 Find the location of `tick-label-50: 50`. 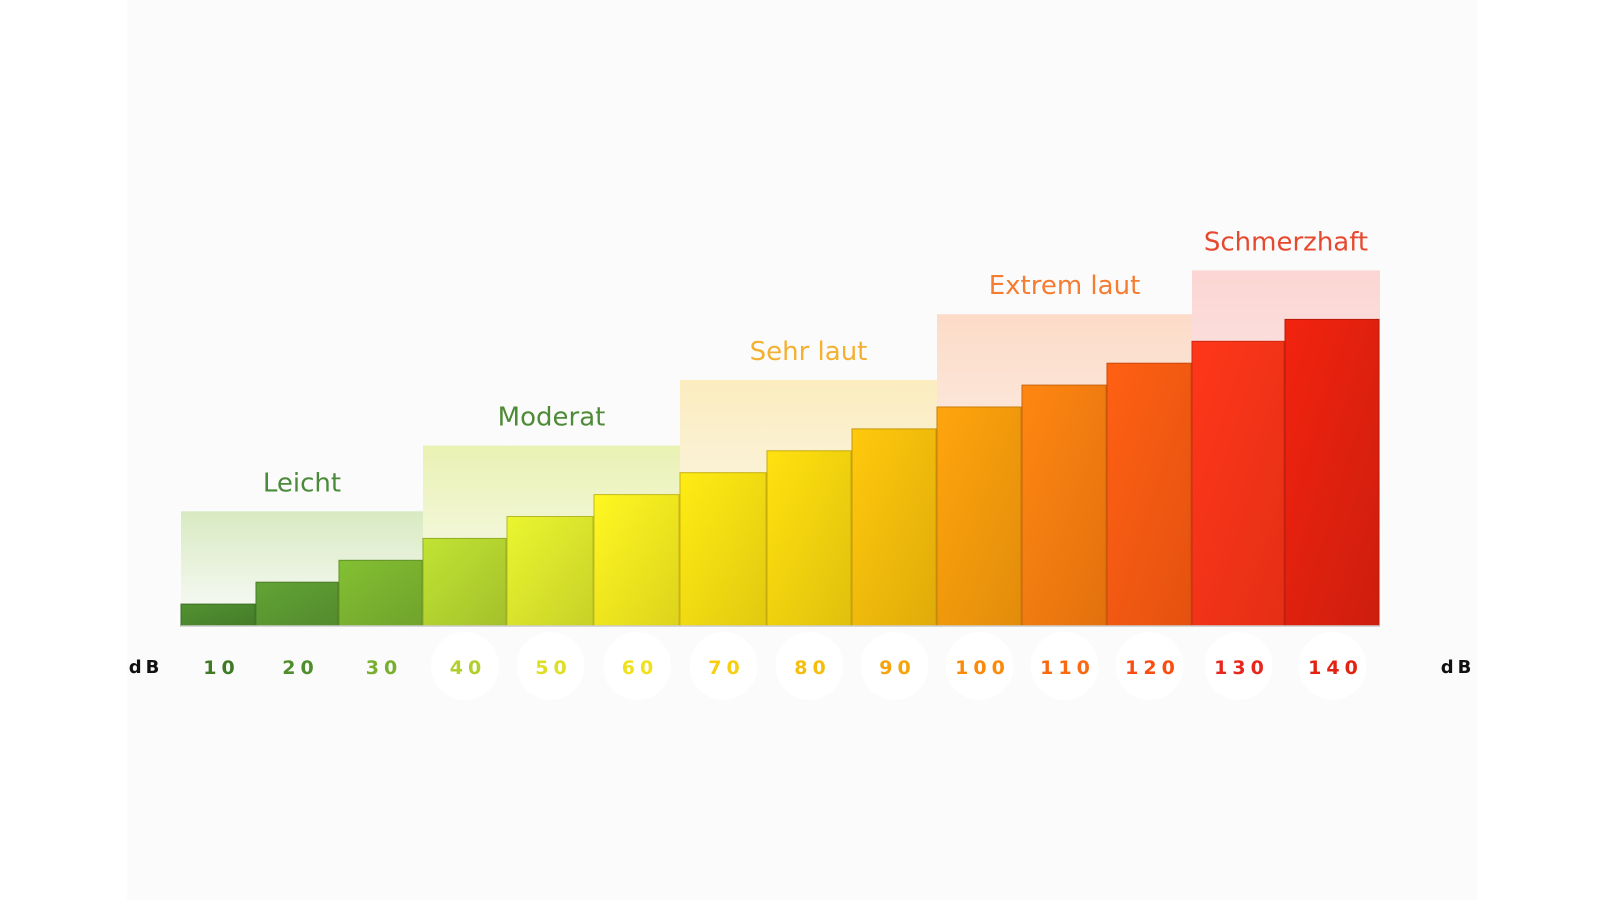

tick-label-50: 50 is located at coordinates (553, 668).